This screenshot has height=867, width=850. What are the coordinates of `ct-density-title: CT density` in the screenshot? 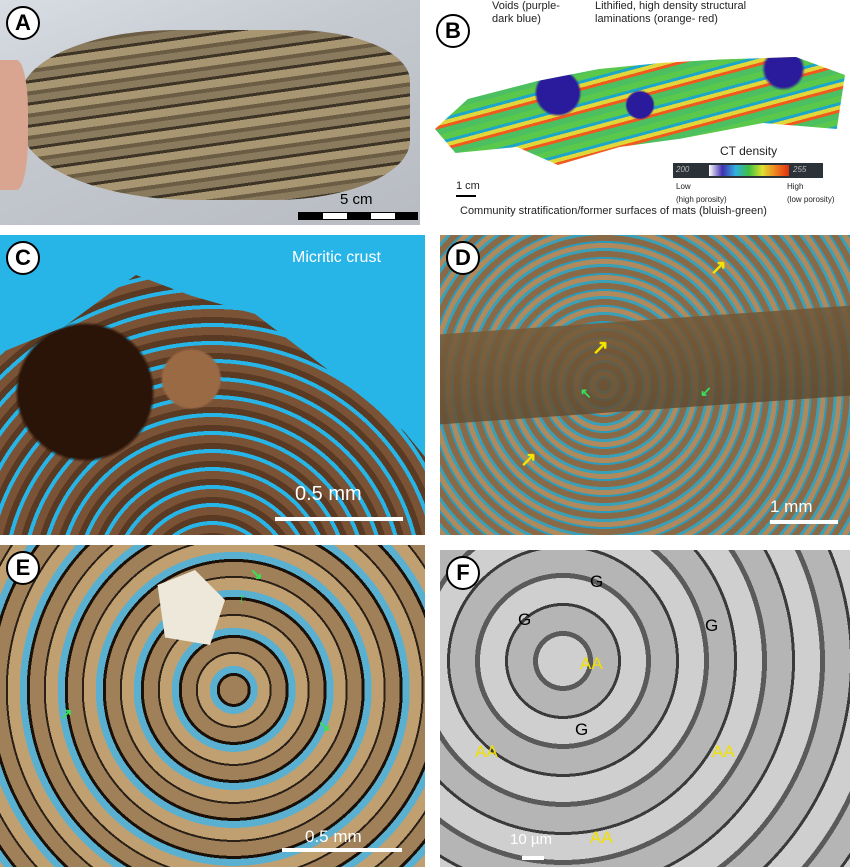 It's located at (749, 151).